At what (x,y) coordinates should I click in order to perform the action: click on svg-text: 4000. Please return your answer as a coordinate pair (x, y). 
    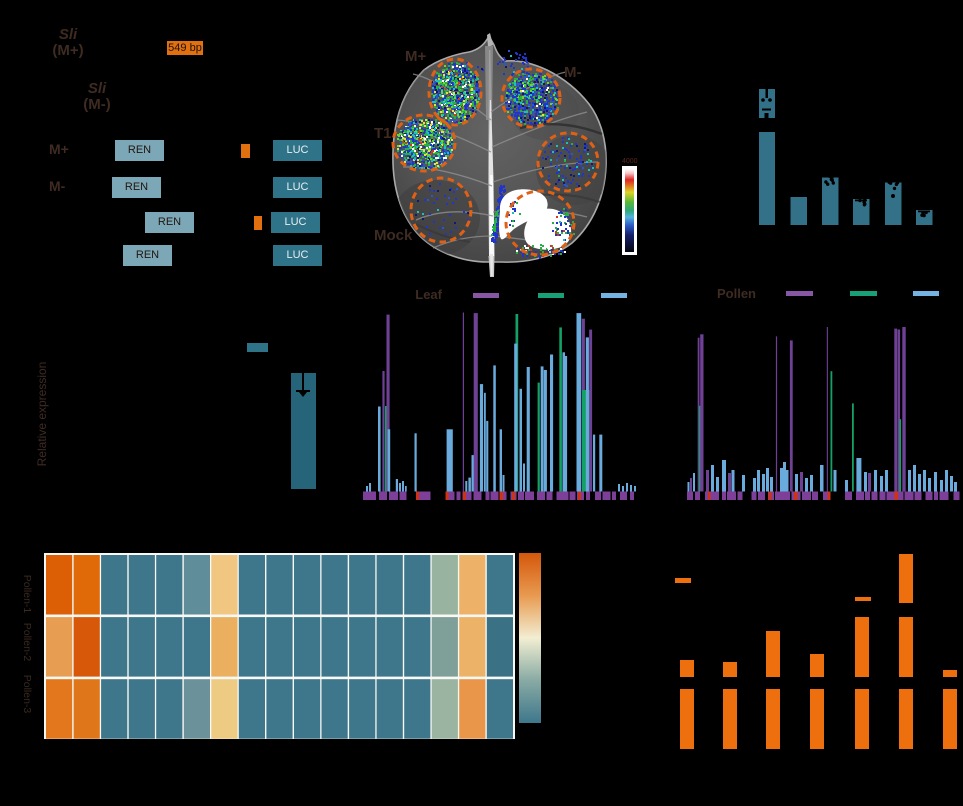
    Looking at the image, I should click on (630, 161).